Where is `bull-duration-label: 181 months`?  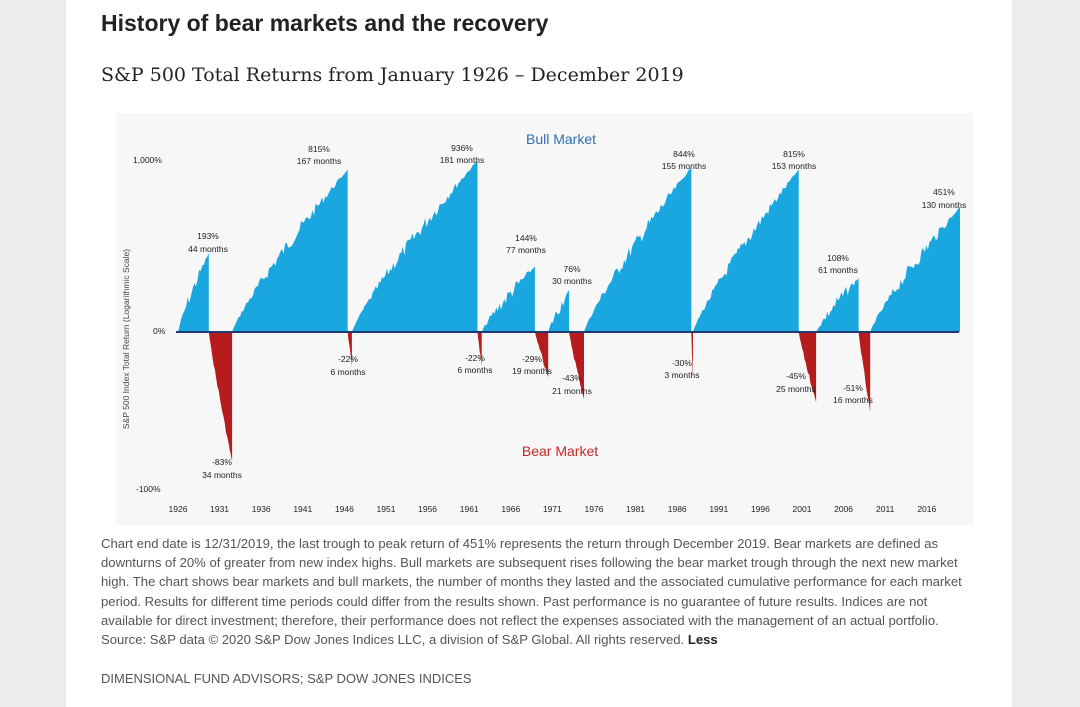
bull-duration-label: 181 months is located at coordinates (462, 160).